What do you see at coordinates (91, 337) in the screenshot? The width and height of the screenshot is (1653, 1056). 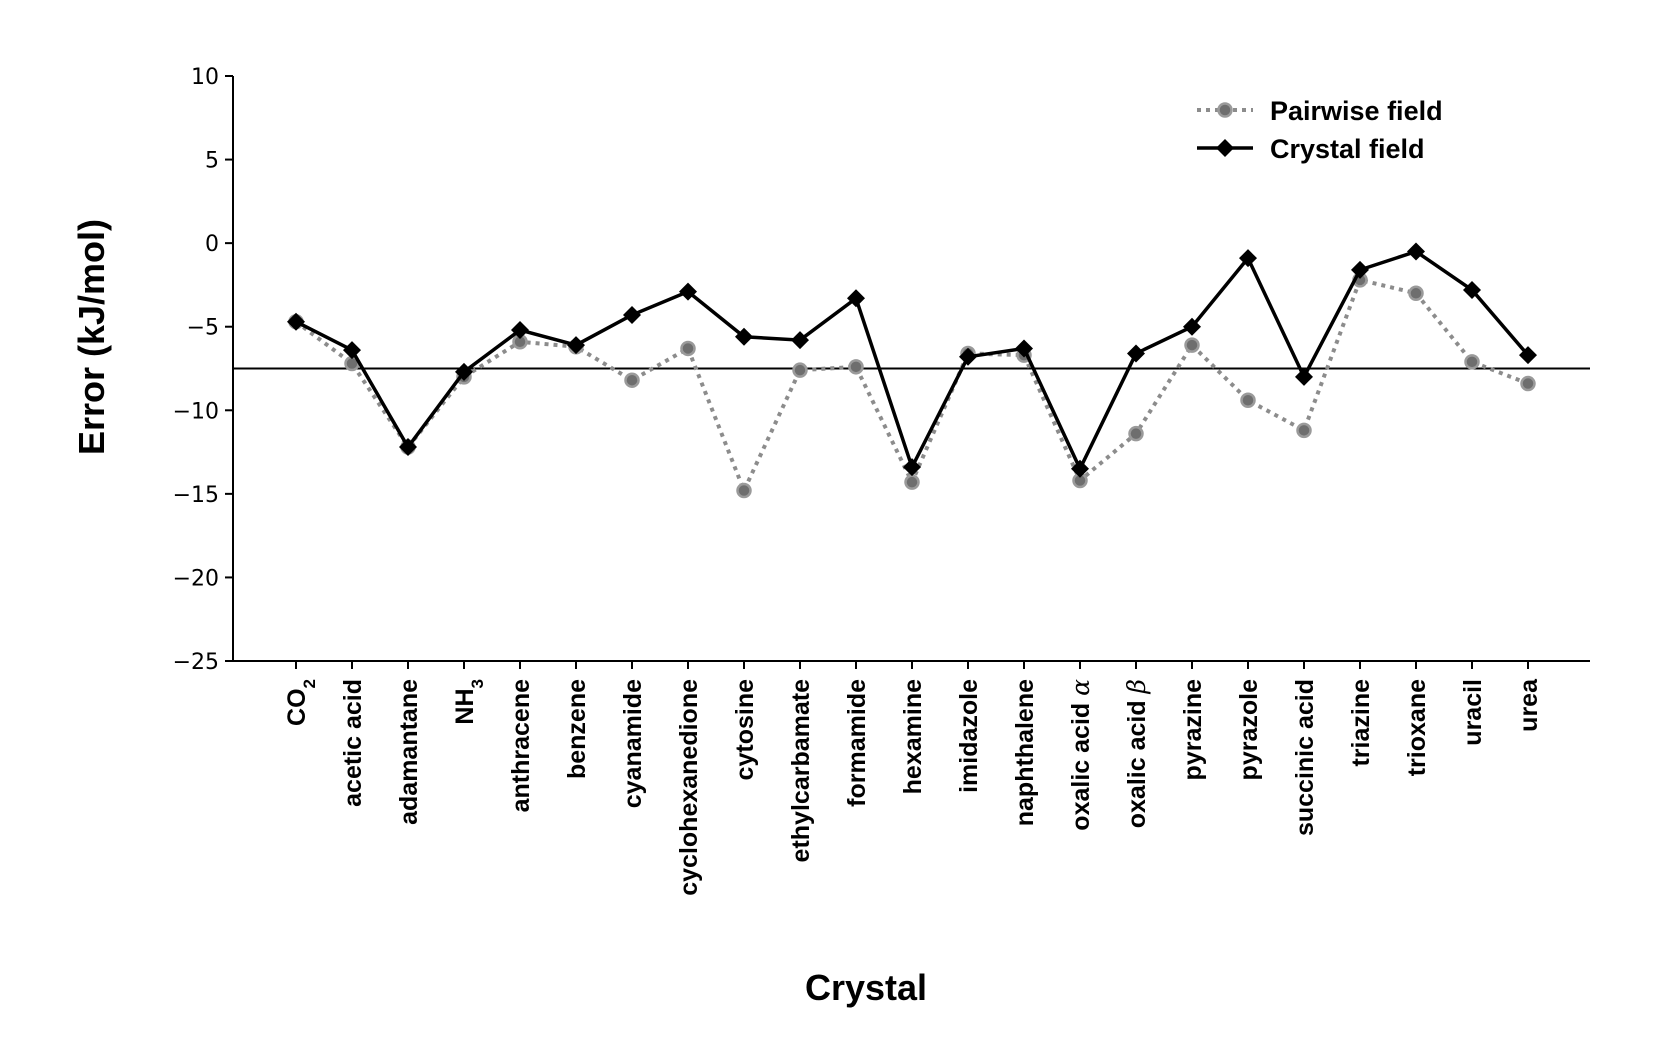 I see `y-axis-title: Error (kJ/mol)` at bounding box center [91, 337].